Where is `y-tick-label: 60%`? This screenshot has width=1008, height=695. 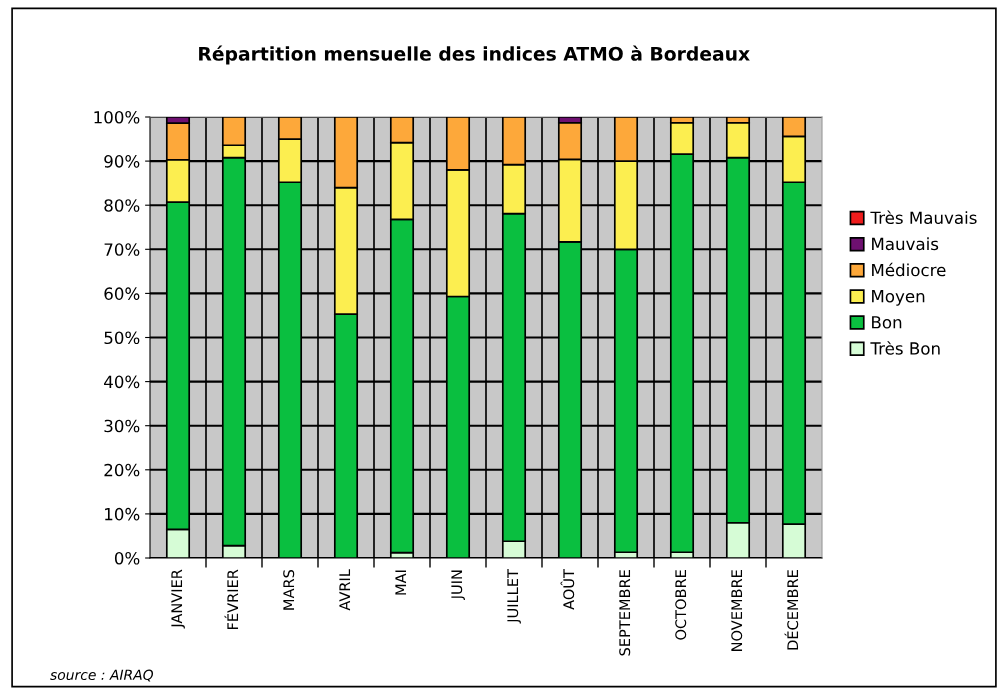
y-tick-label: 60% is located at coordinates (122, 293).